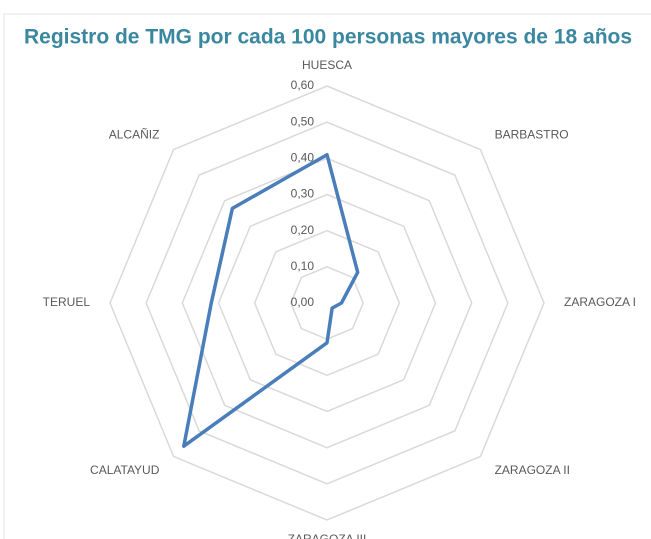  I want to click on y-tick-label: 0,30, so click(303, 194).